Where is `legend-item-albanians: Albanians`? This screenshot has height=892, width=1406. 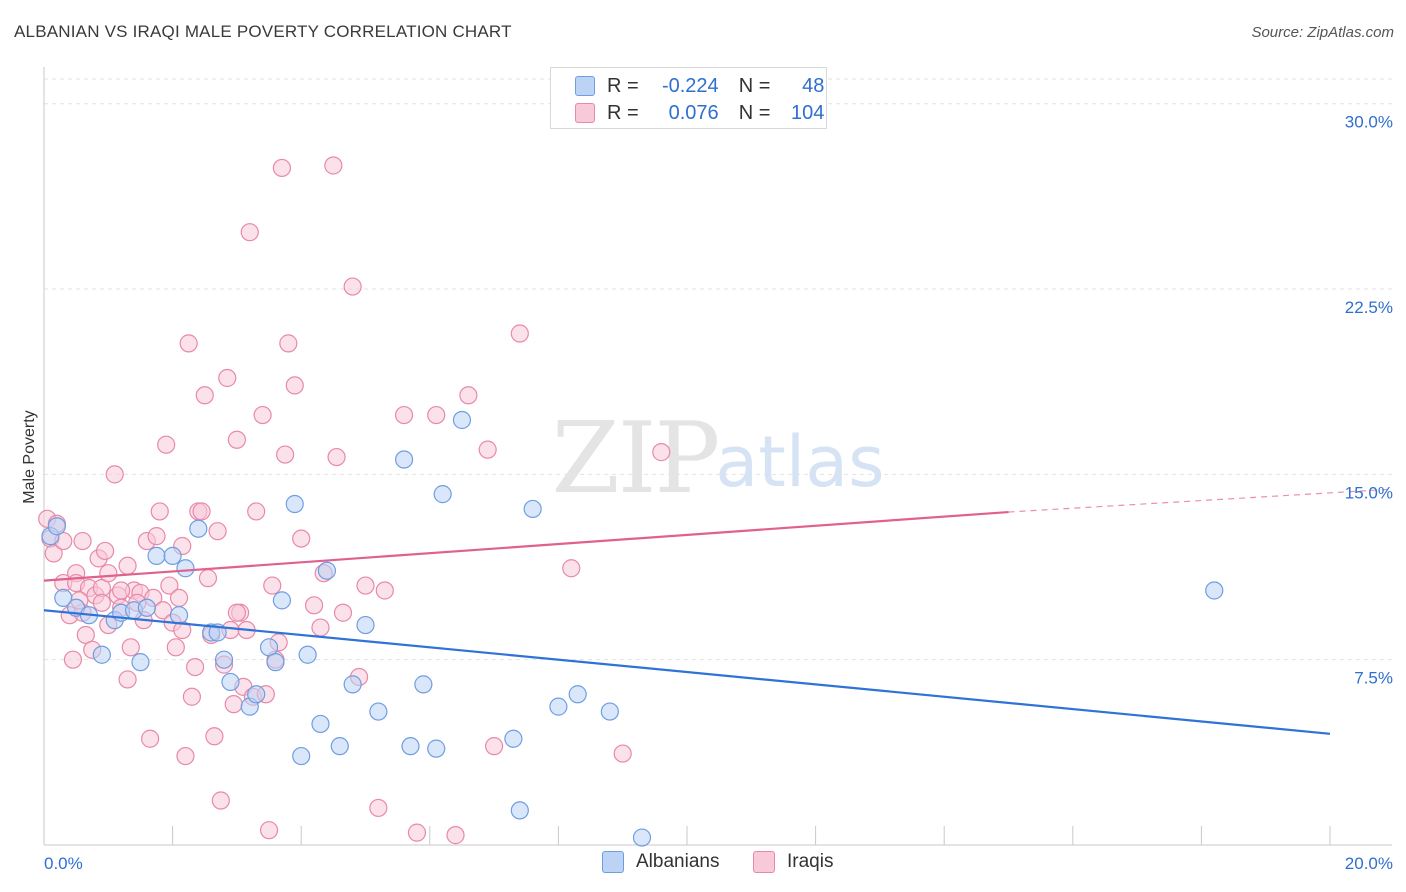 legend-item-albanians: Albanians is located at coordinates (660, 862).